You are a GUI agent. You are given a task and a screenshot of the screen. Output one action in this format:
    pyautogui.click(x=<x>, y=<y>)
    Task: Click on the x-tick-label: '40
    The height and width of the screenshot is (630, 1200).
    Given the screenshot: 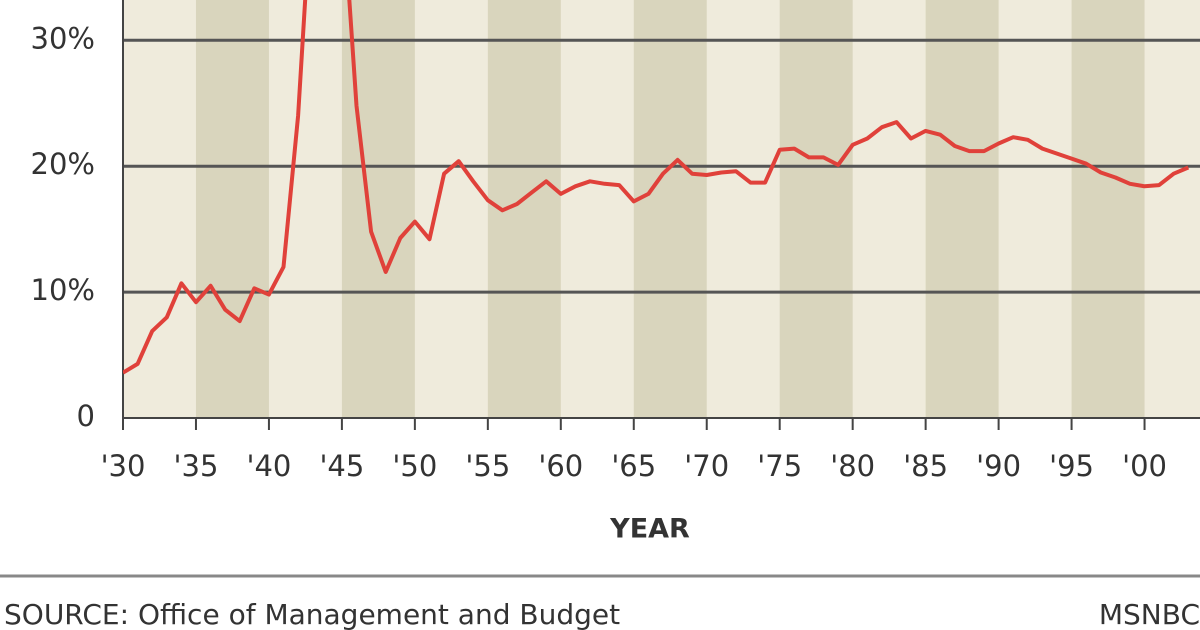 What is the action you would take?
    pyautogui.click(x=268, y=466)
    